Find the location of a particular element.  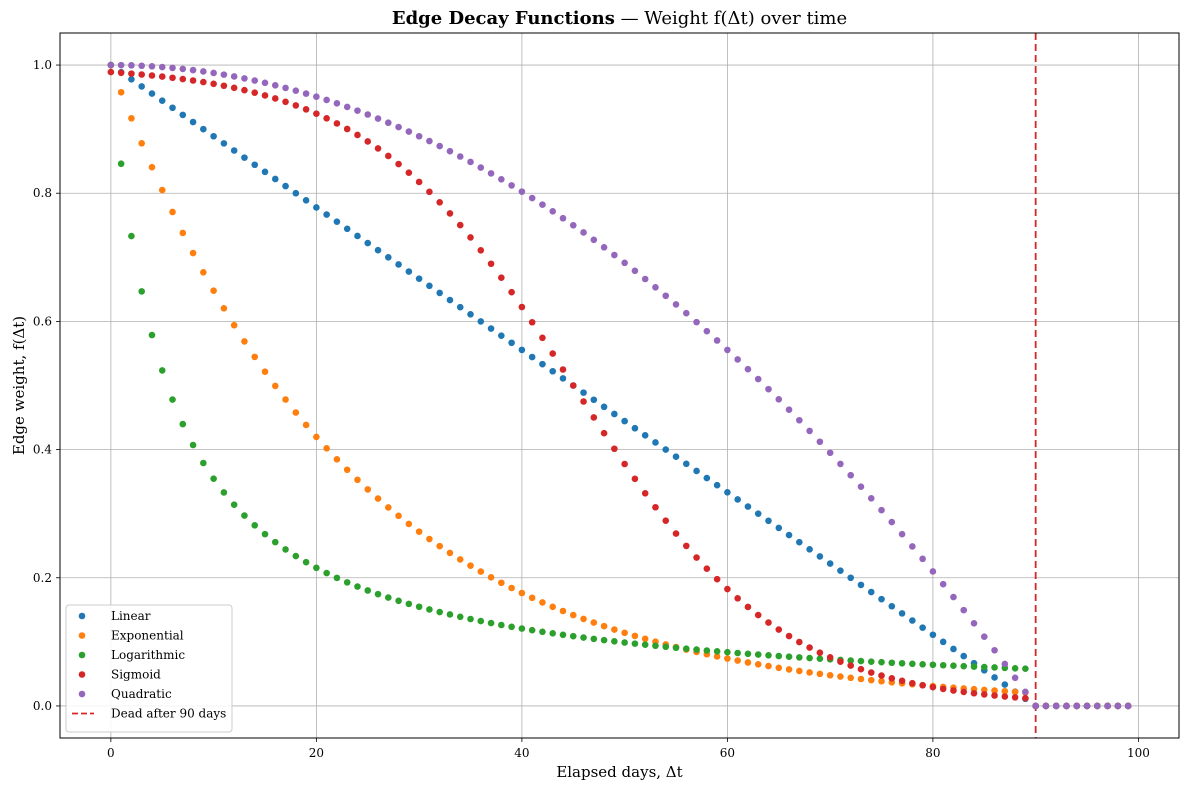

x-tick-label: 20 is located at coordinates (316, 753).